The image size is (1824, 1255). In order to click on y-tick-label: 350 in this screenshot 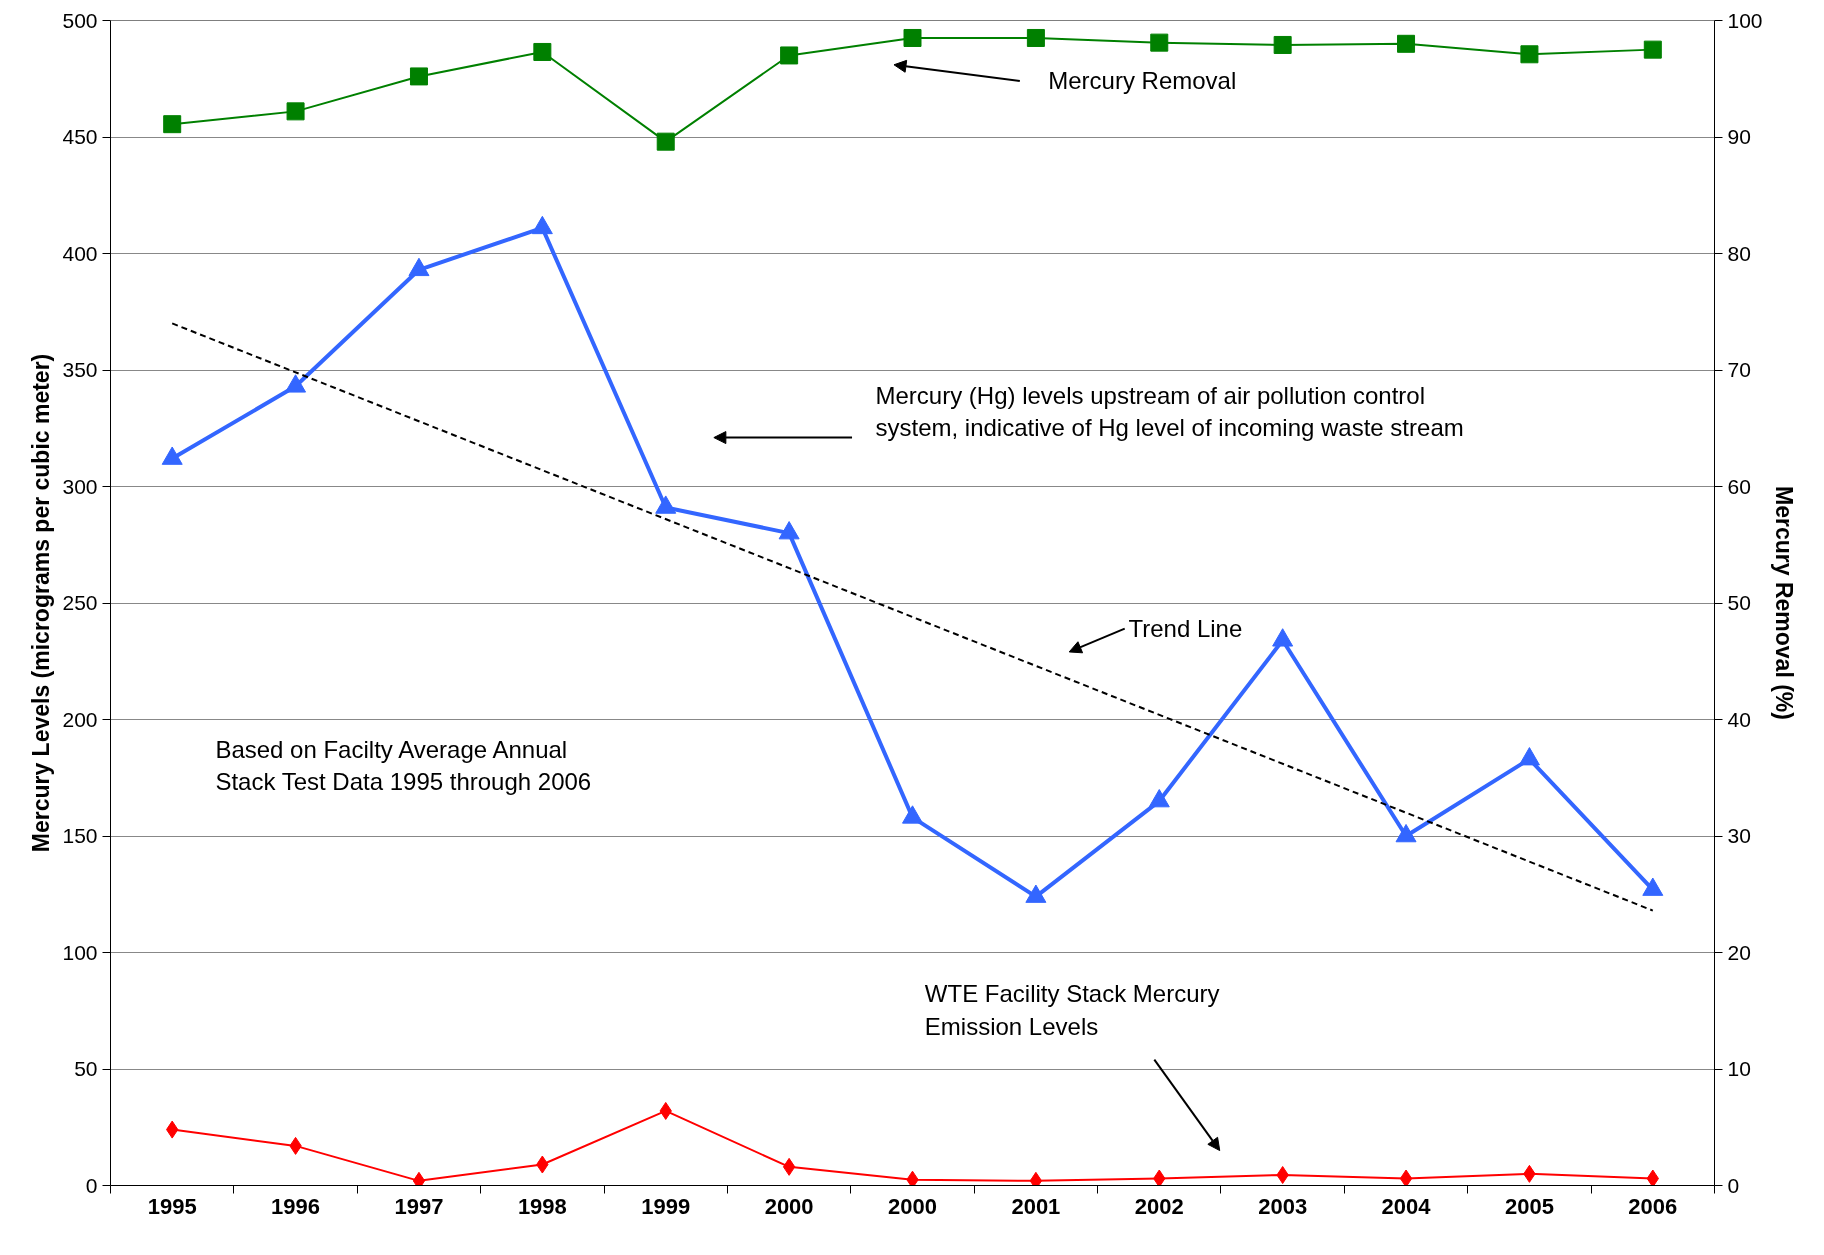, I will do `click(80, 369)`.